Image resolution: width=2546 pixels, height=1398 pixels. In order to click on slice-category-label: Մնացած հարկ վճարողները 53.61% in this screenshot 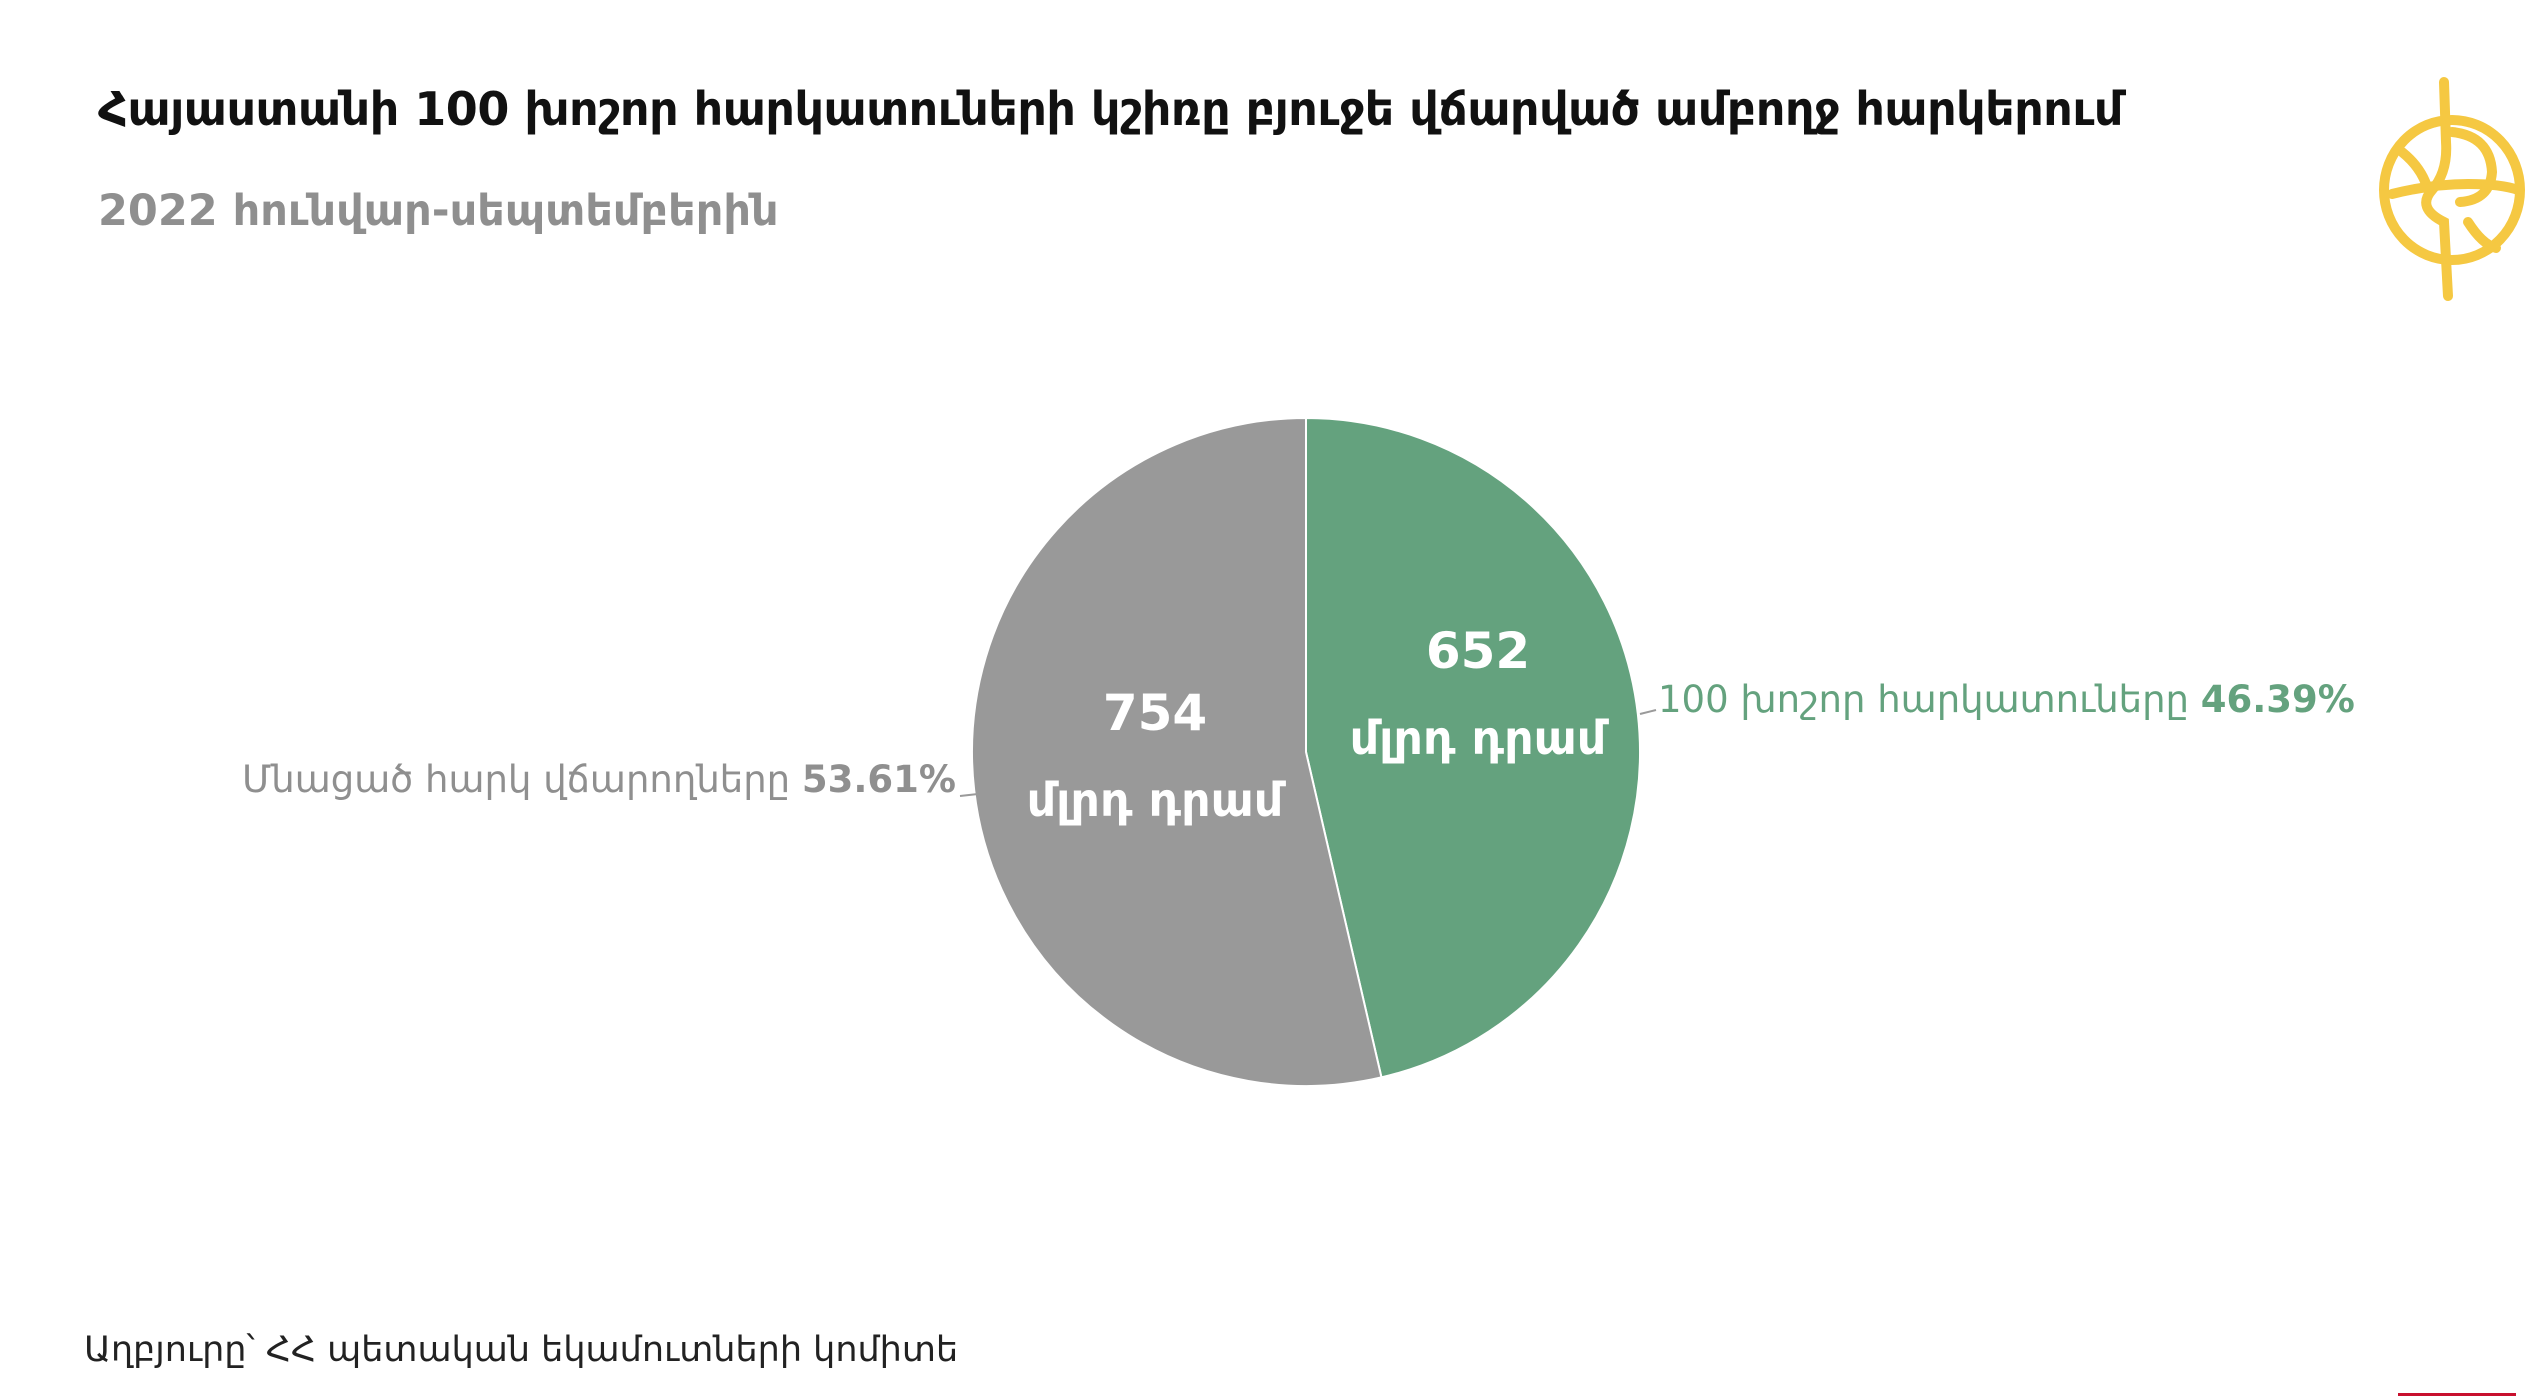, I will do `click(599, 779)`.